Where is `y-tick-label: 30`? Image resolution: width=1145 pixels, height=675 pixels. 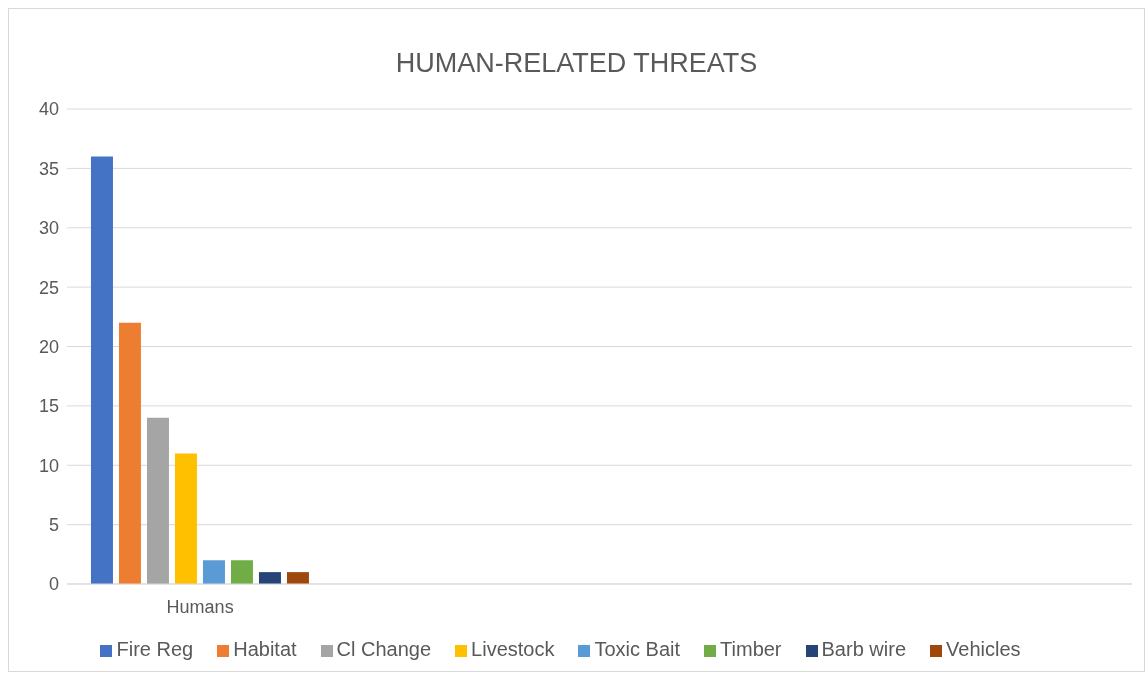
y-tick-label: 30 is located at coordinates (48, 228).